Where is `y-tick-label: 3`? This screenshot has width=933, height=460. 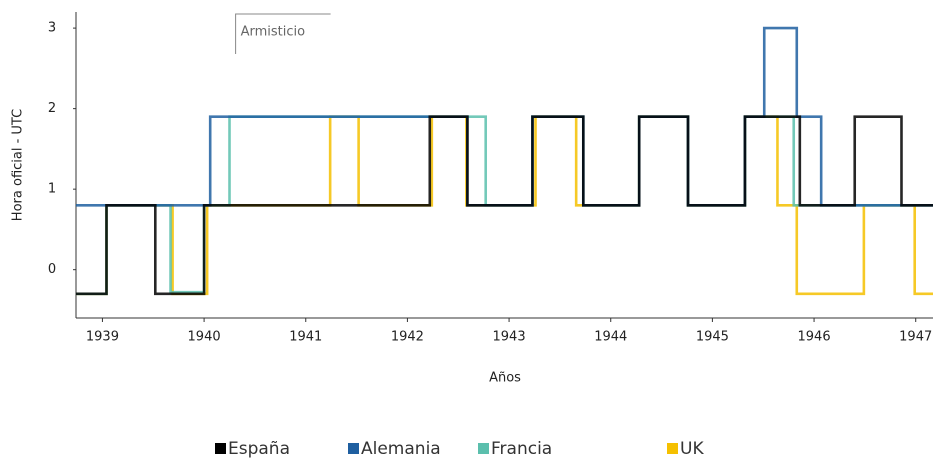
y-tick-label: 3 is located at coordinates (52, 28).